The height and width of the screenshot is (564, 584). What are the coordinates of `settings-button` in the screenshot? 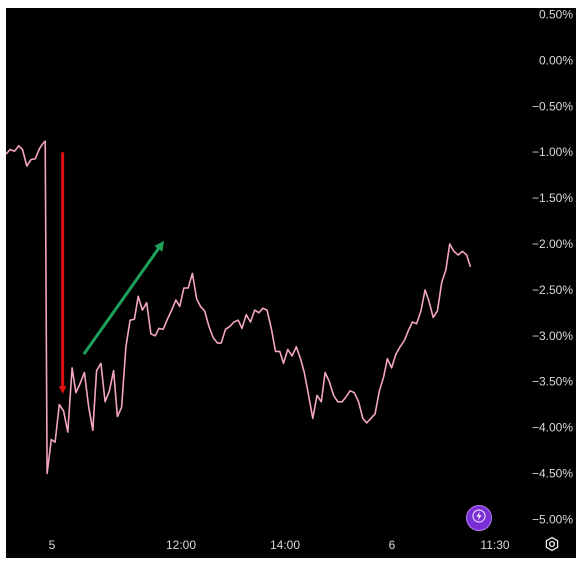 It's located at (552, 546).